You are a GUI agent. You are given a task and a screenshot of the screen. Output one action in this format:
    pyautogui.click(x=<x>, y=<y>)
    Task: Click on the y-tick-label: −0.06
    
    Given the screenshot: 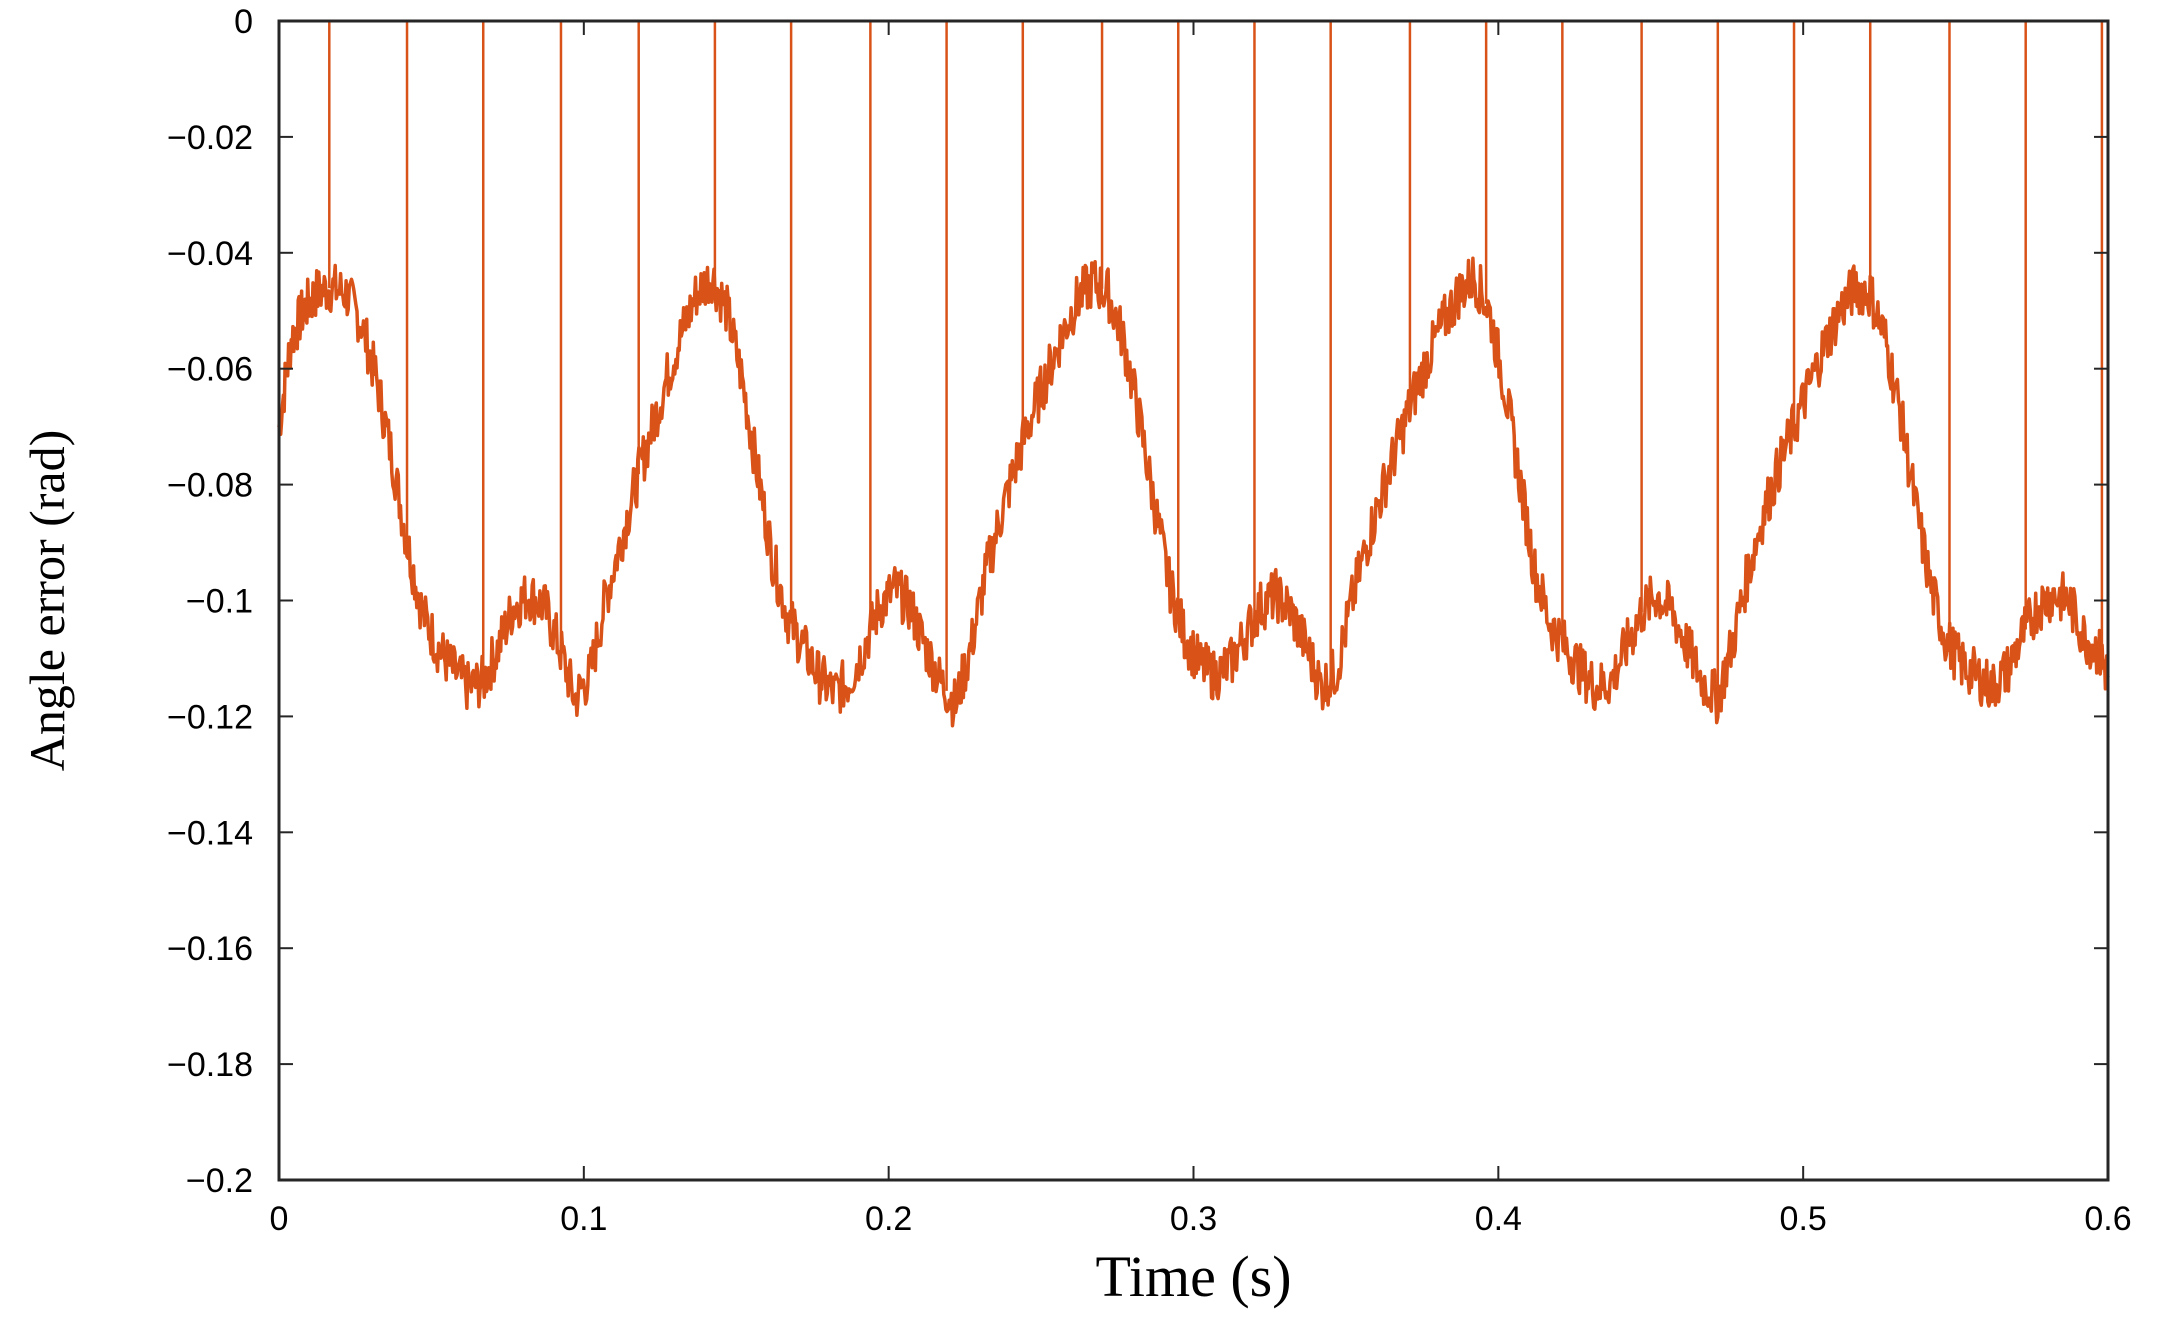 What is the action you would take?
    pyautogui.click(x=210, y=370)
    